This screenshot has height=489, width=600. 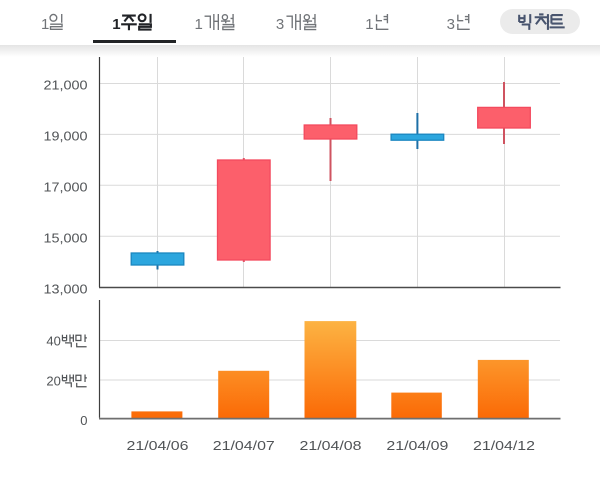 I want to click on svg-text: 20, so click(x=53, y=381).